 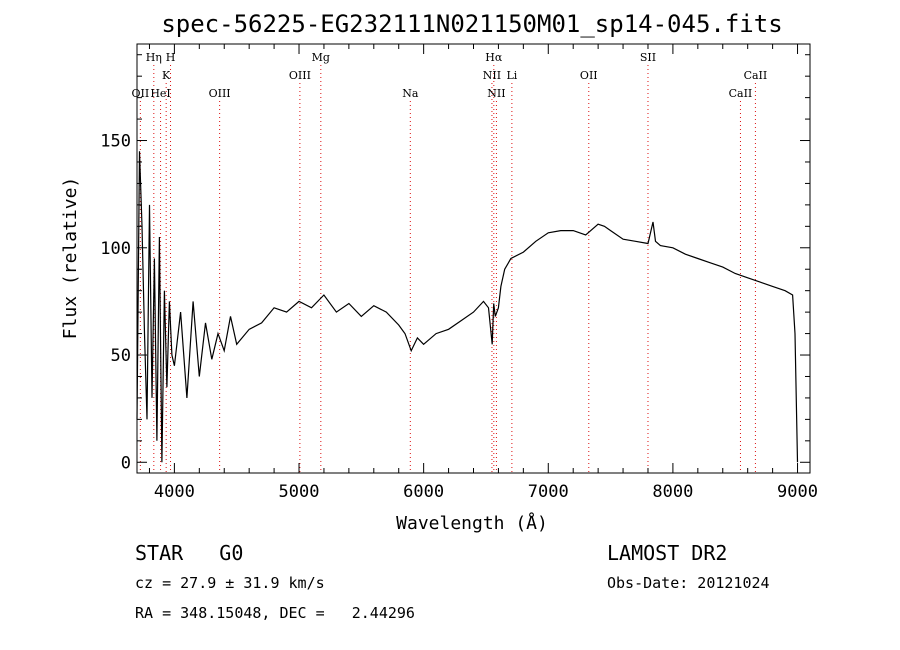 What do you see at coordinates (648, 57) in the screenshot?
I see `line-marker-label: SII` at bounding box center [648, 57].